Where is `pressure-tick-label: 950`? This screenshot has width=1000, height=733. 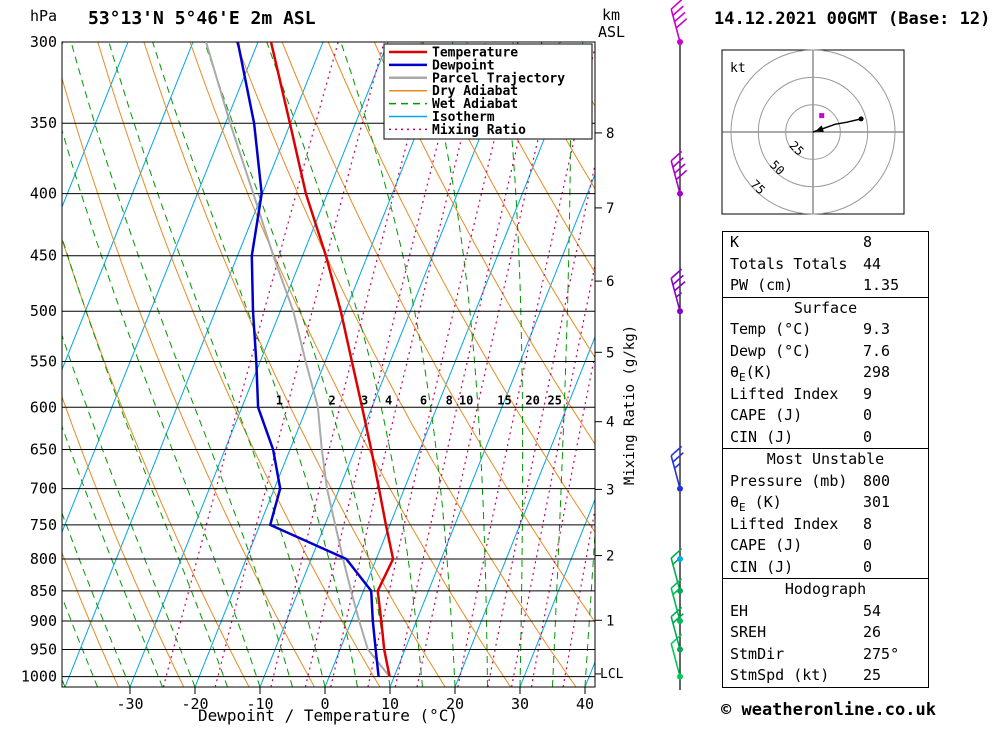
pressure-tick-label: 950 is located at coordinates (43, 650).